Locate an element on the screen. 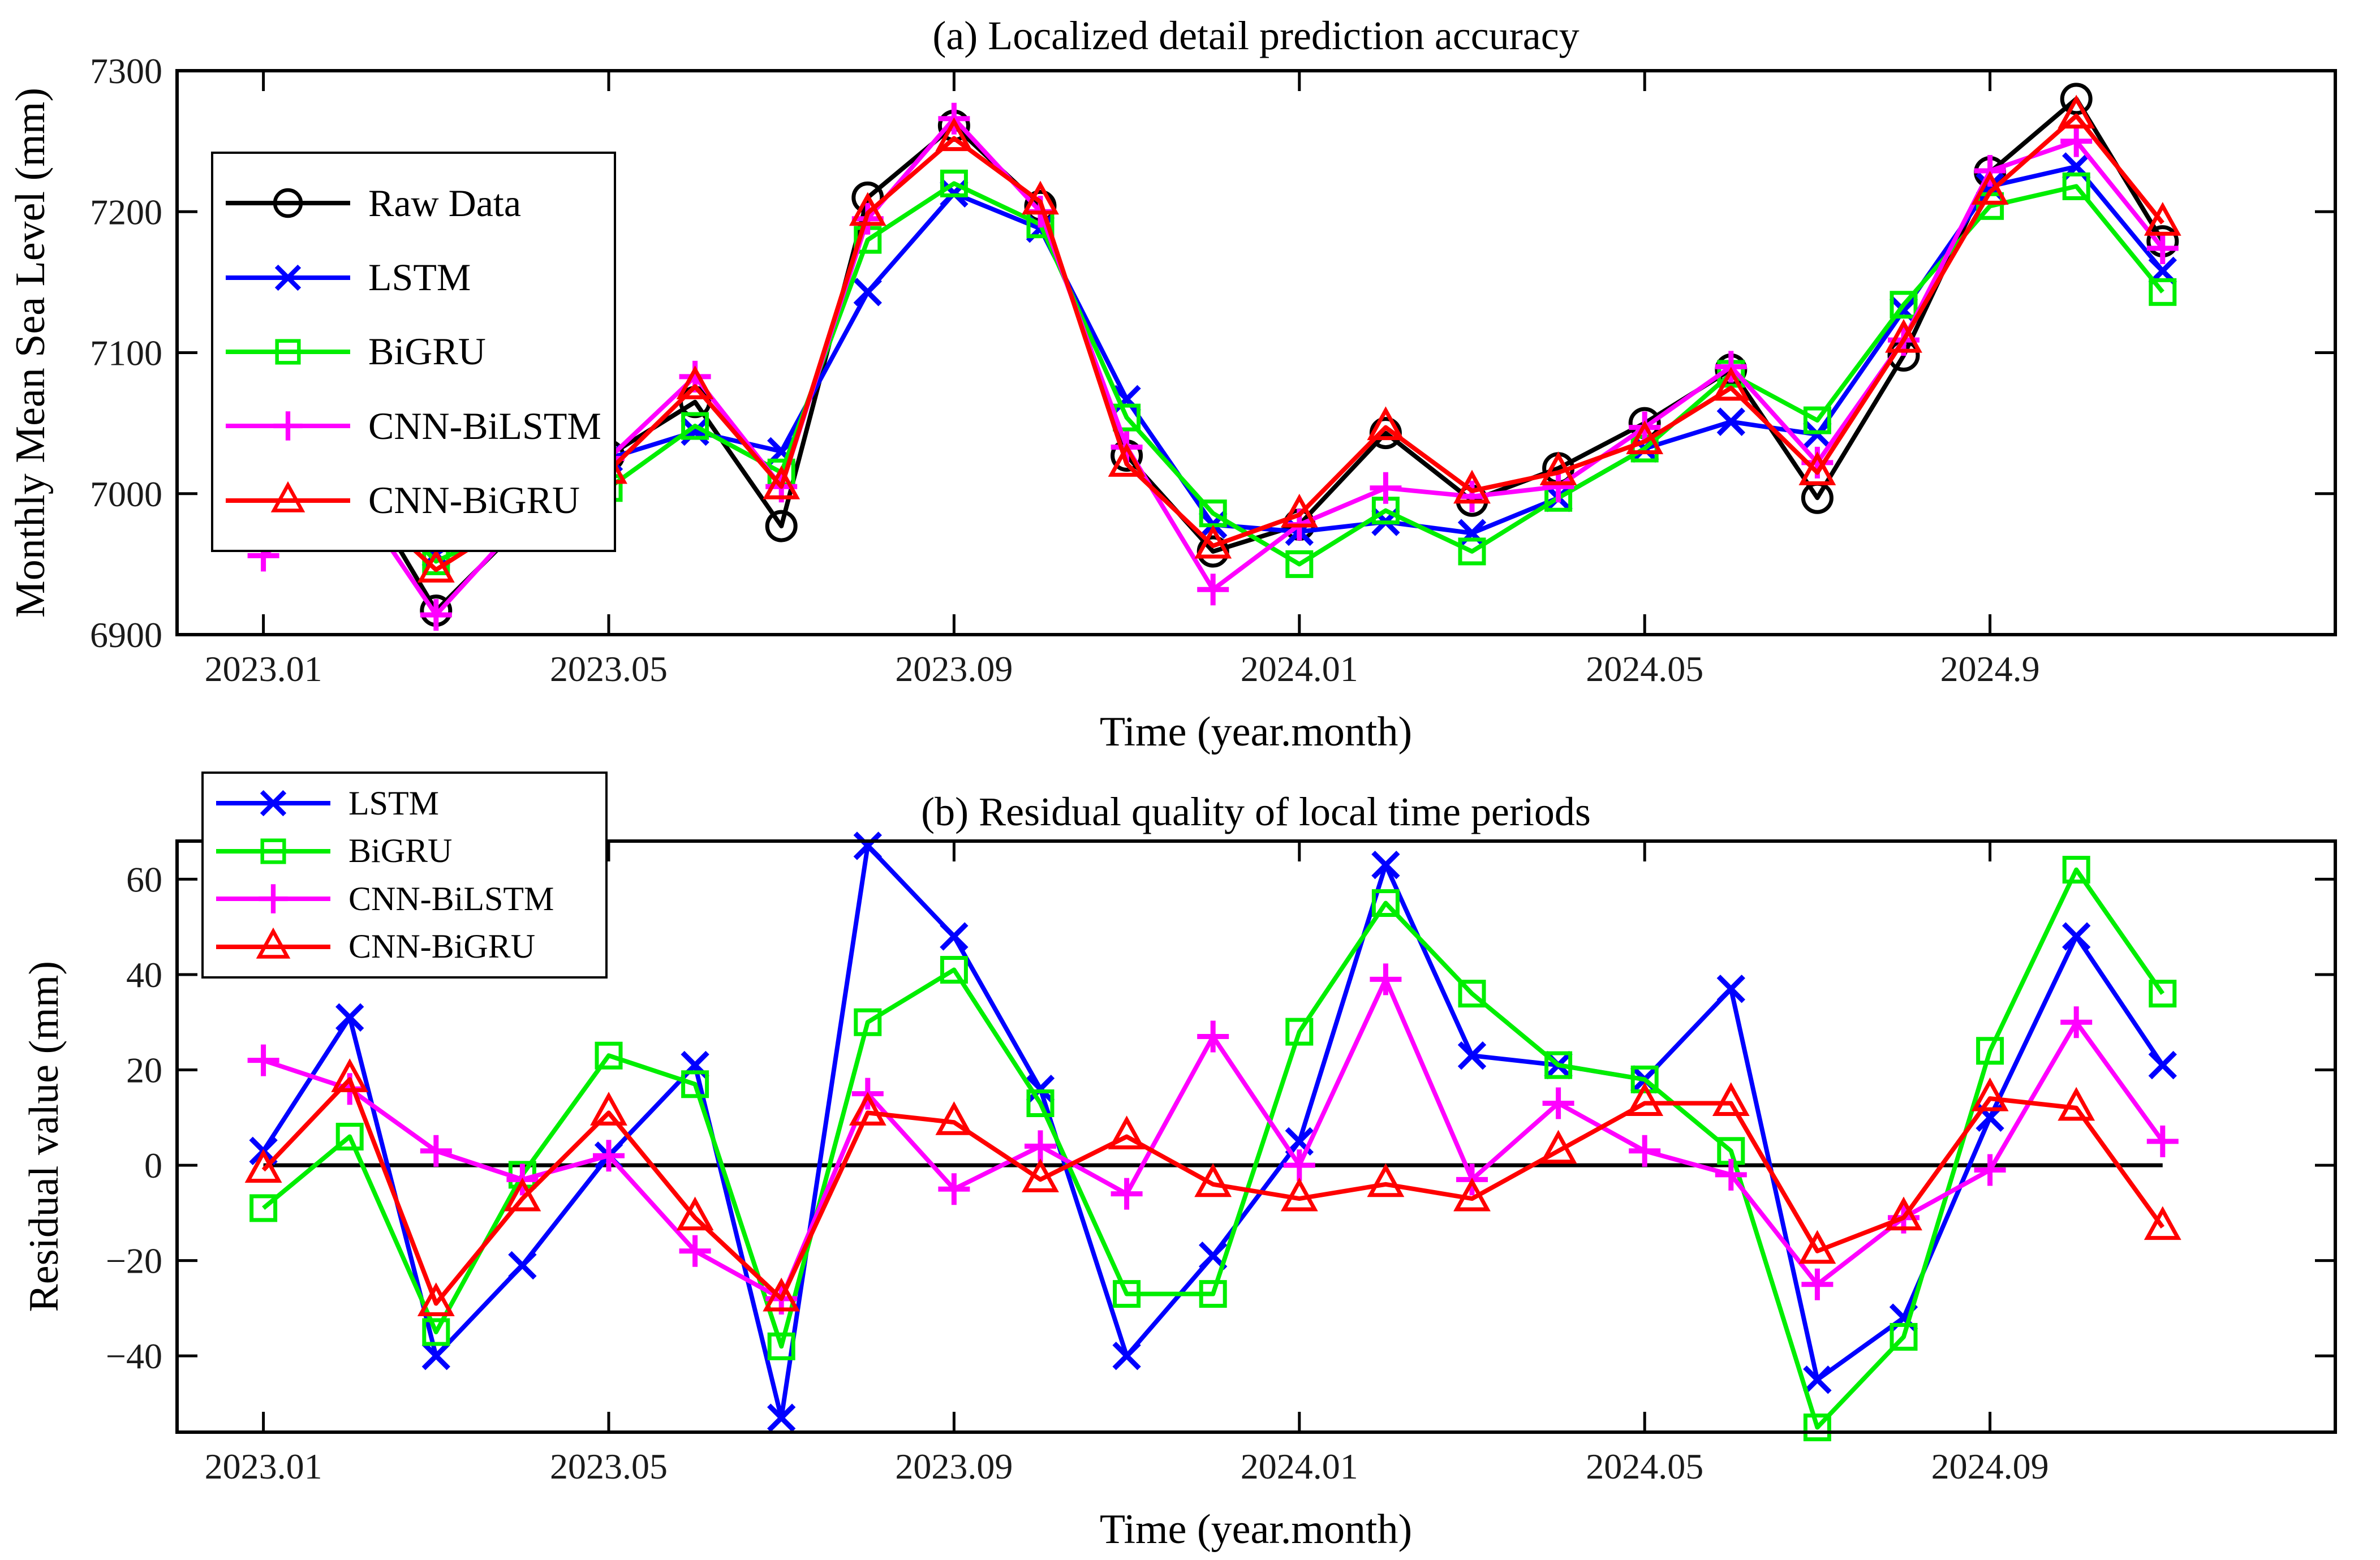  cnn-bilstm-line-marker-icon is located at coordinates (273, 898).